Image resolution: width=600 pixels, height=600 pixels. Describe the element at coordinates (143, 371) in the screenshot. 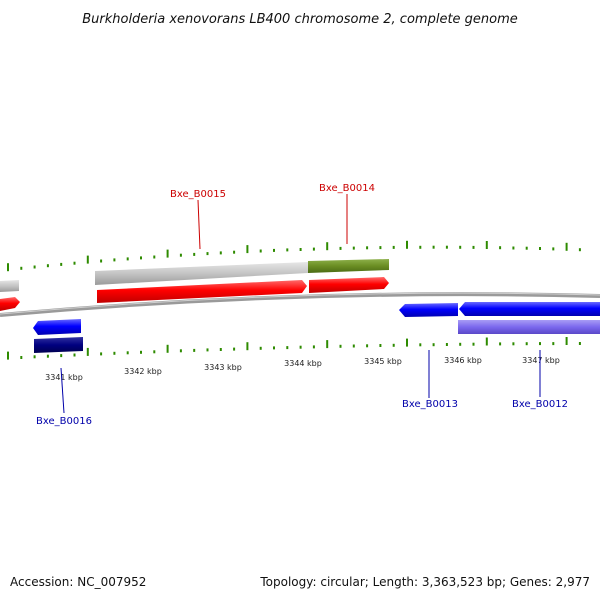

I see `kbp-label: 3342 kbp` at that location.